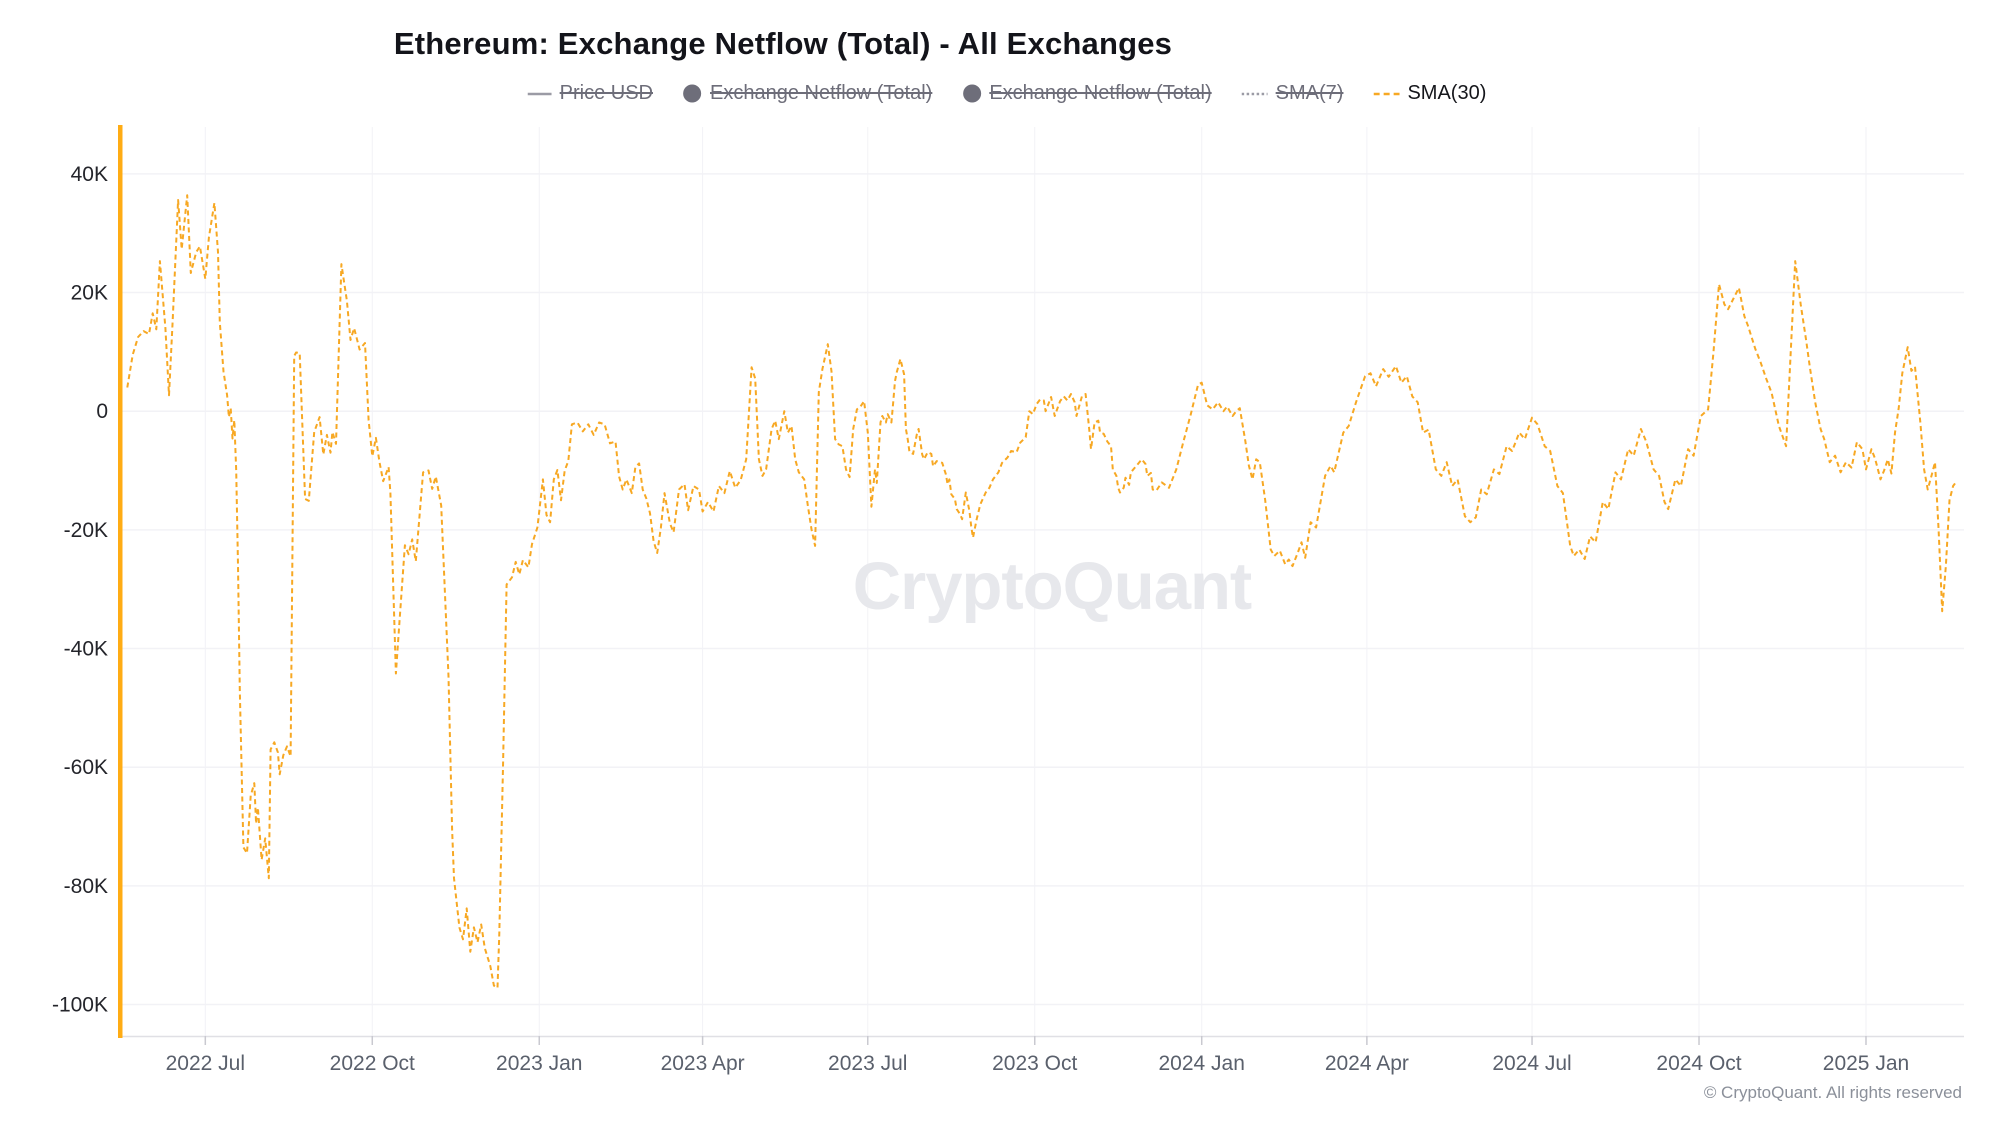 The height and width of the screenshot is (1125, 2000). I want to click on legend-label: Price USD, so click(606, 93).